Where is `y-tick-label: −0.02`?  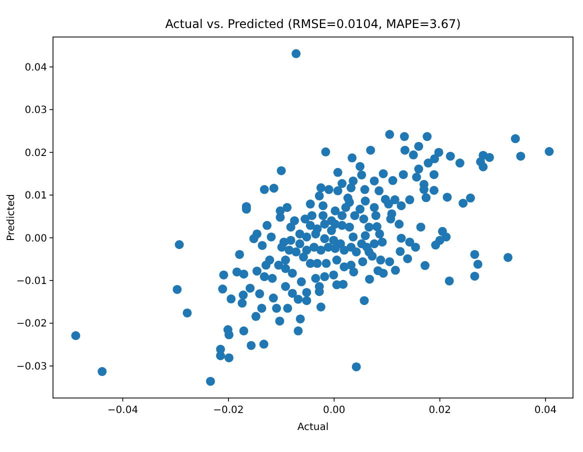 y-tick-label: −0.02 is located at coordinates (31, 324).